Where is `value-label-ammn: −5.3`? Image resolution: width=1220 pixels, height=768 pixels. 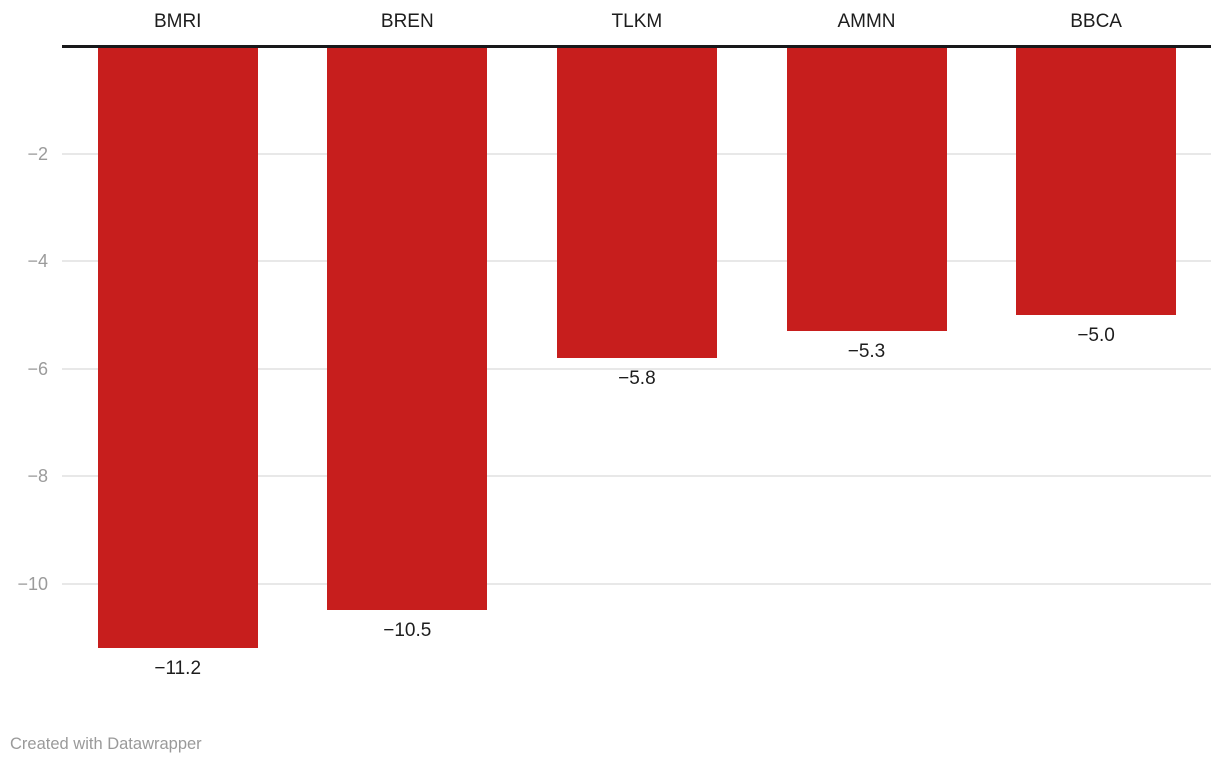 value-label-ammn: −5.3 is located at coordinates (866, 352).